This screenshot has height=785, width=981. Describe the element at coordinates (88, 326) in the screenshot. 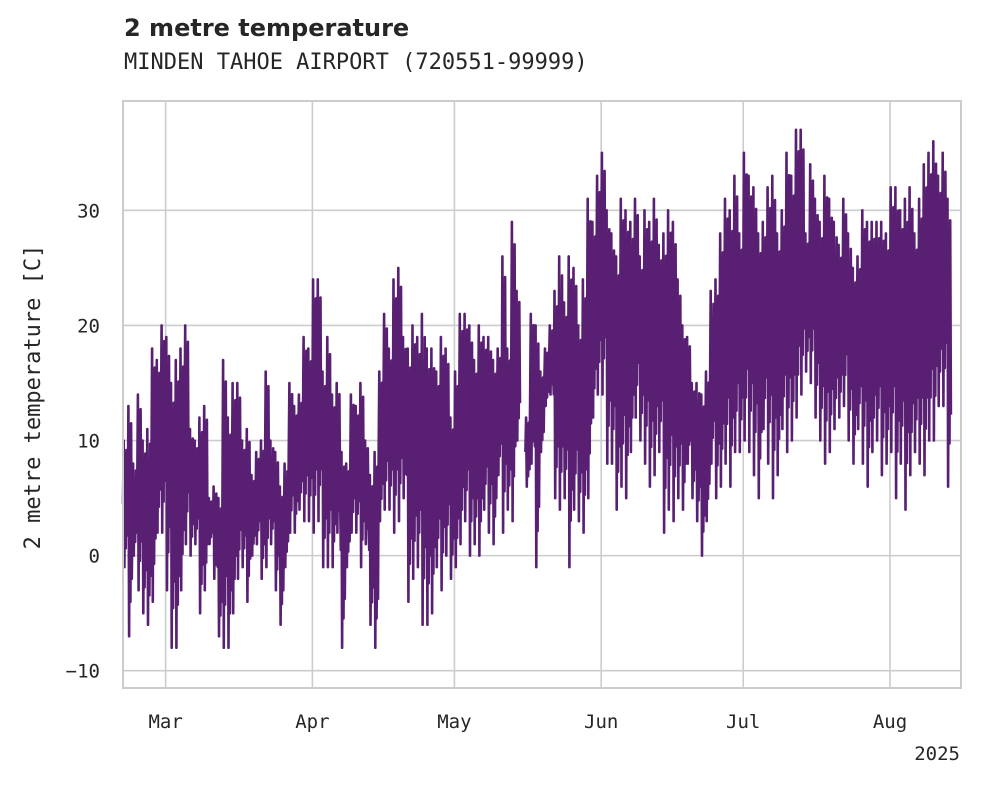

I see `y-tick-label: 20` at that location.